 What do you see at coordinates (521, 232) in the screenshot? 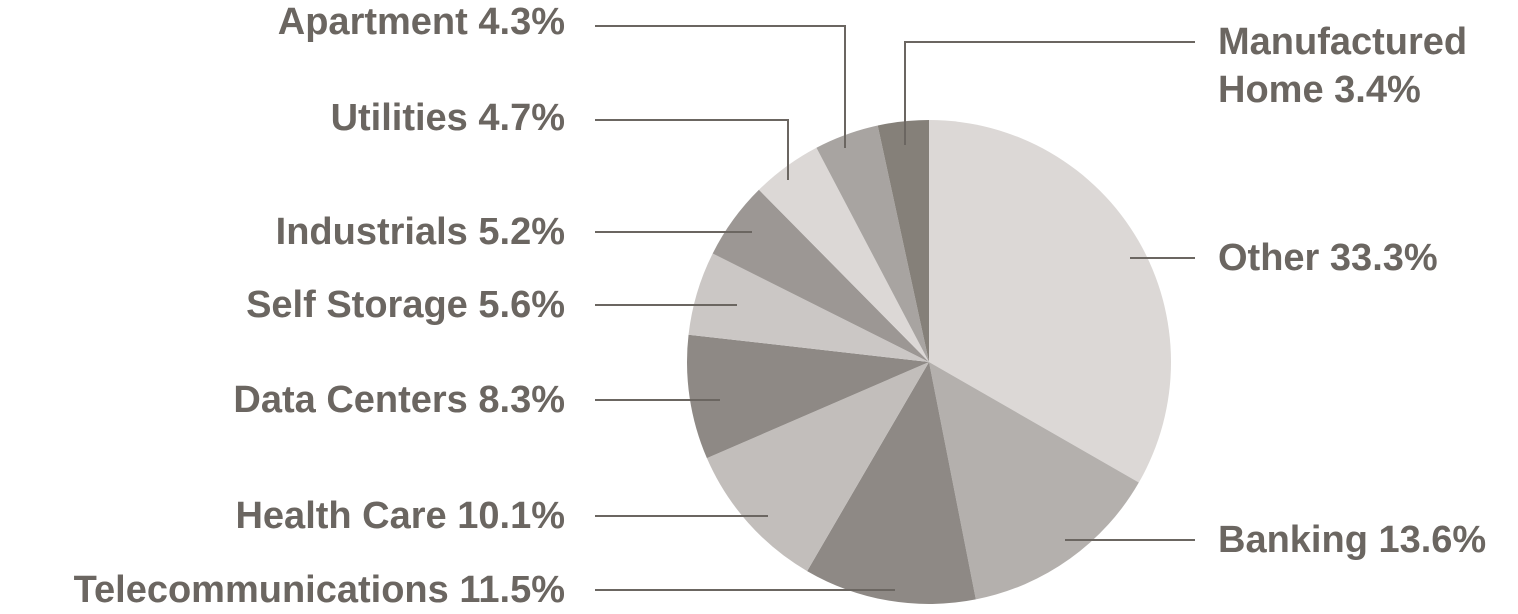
I see `value-label: 5.2%` at bounding box center [521, 232].